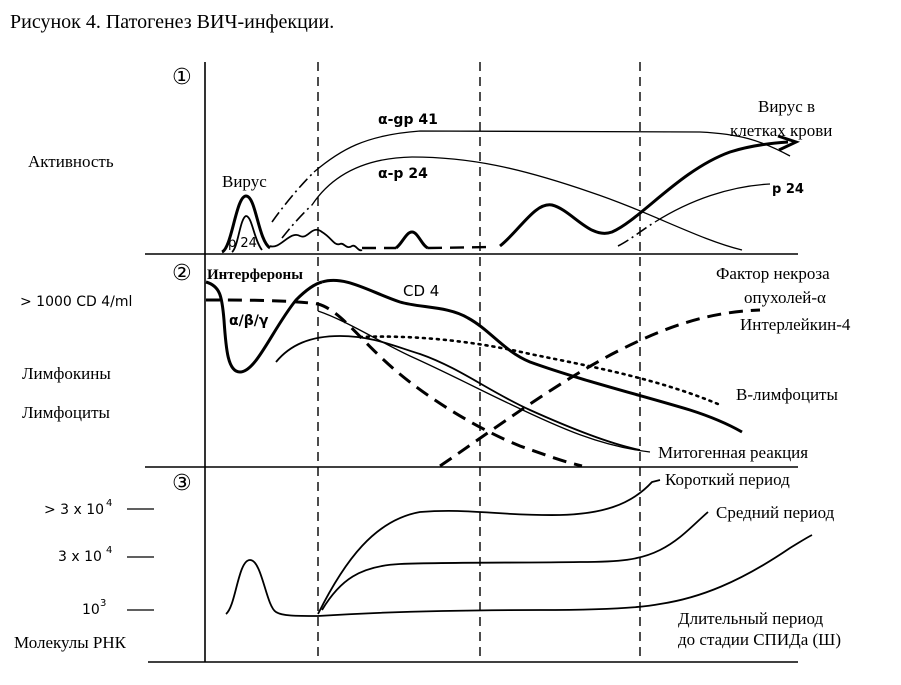  I want to click on rna-mid-exp: 4, so click(109, 550).